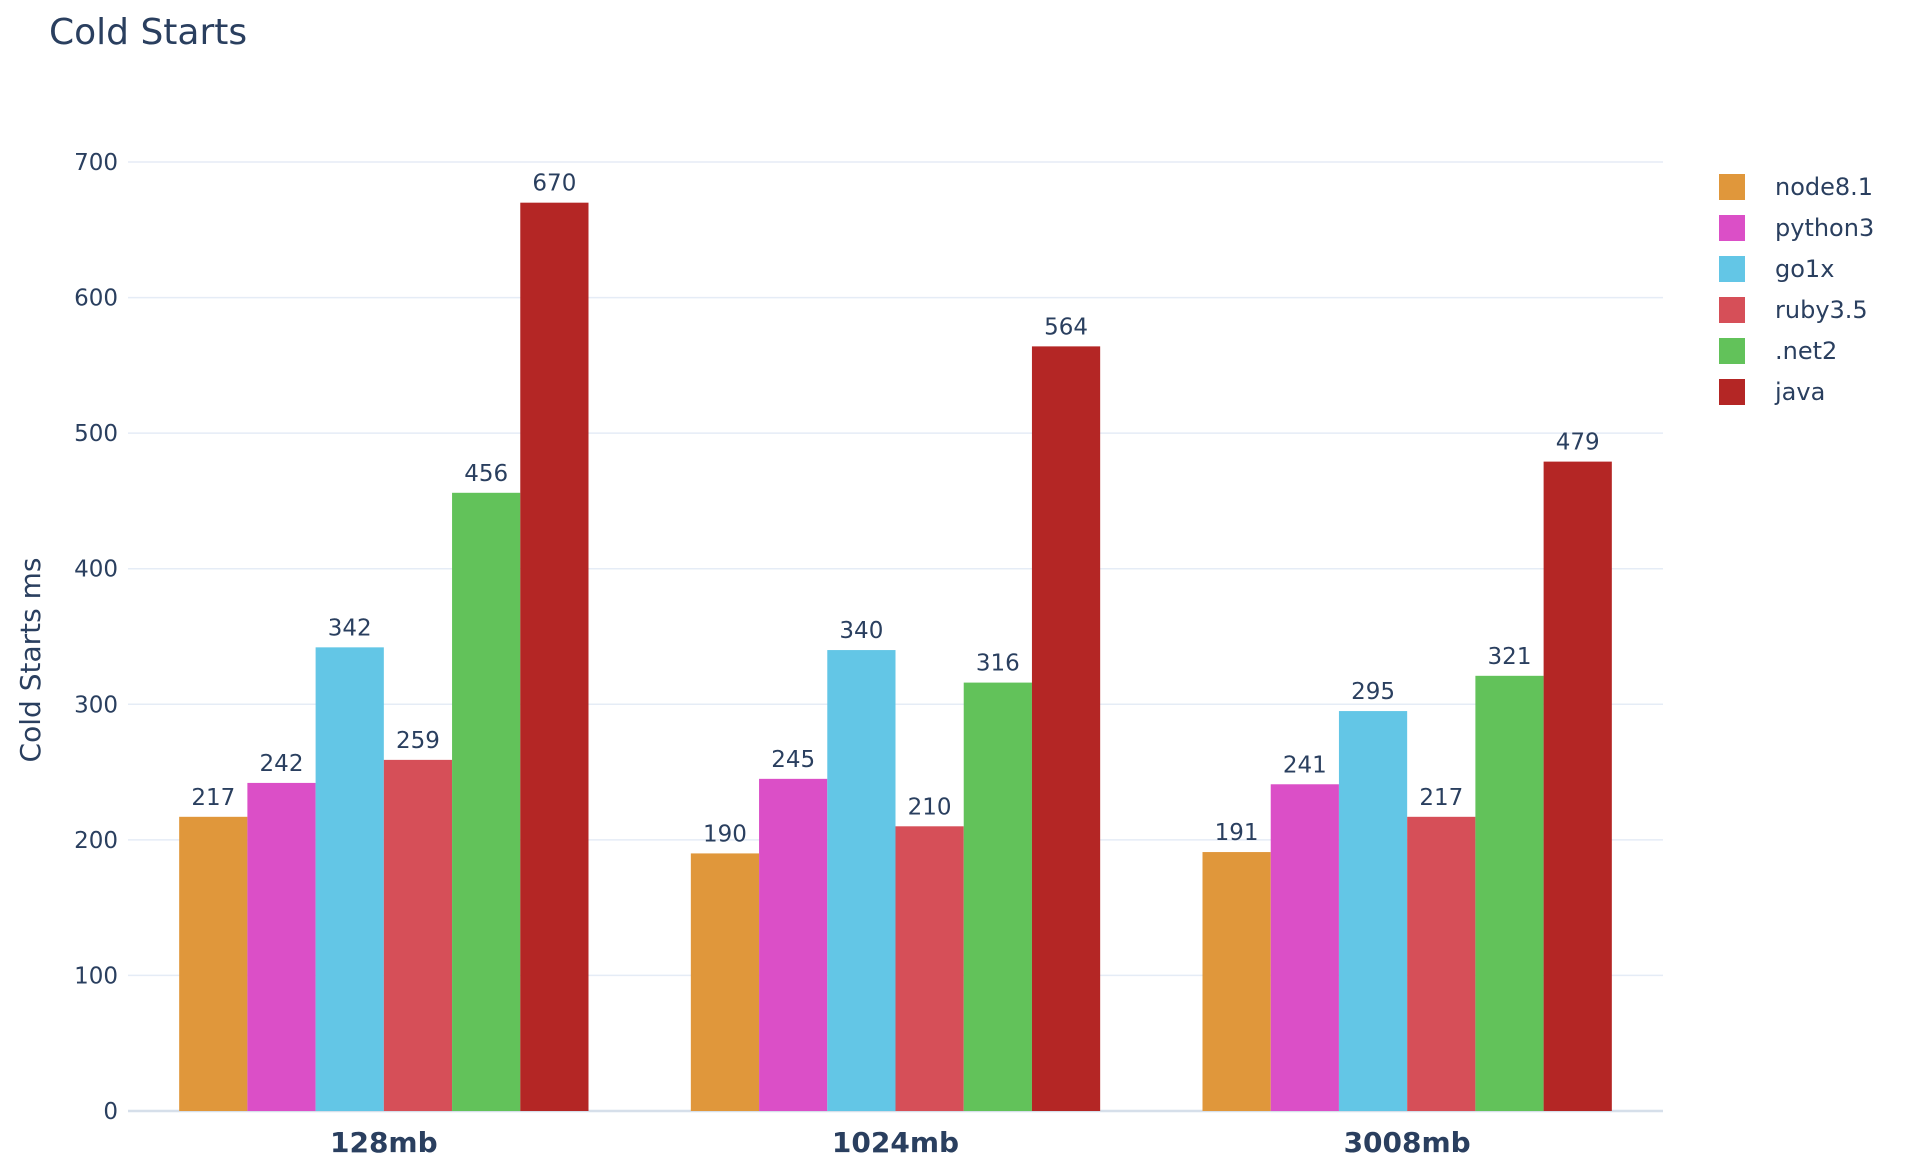  What do you see at coordinates (861, 880) in the screenshot?
I see `bar-go1x-1024mb` at bounding box center [861, 880].